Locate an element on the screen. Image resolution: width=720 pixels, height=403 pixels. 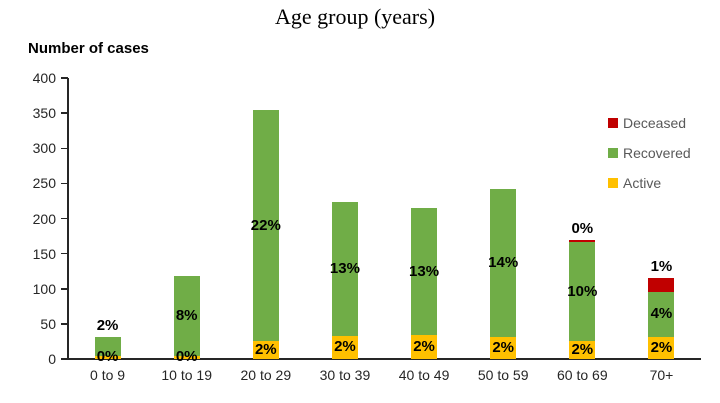
y-axis-title: Number of cases is located at coordinates (88, 48).